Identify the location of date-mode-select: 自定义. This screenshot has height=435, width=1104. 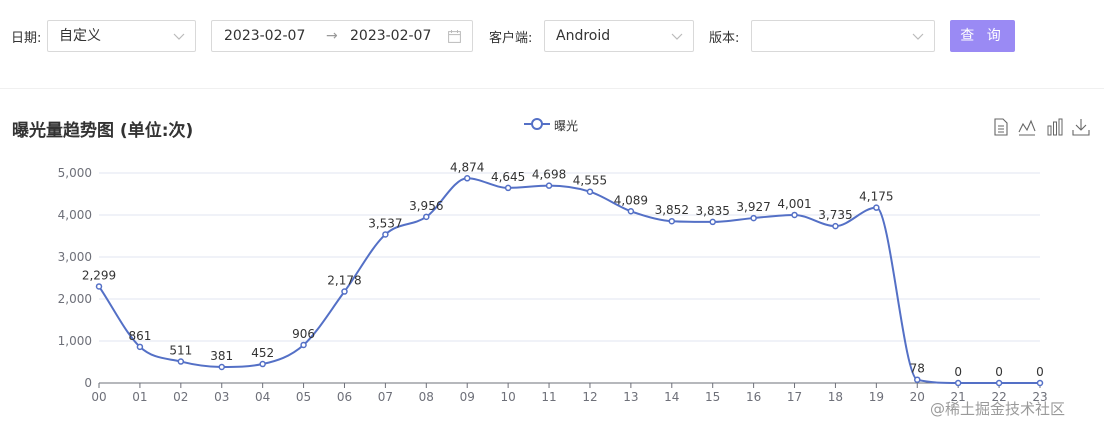
(121, 36).